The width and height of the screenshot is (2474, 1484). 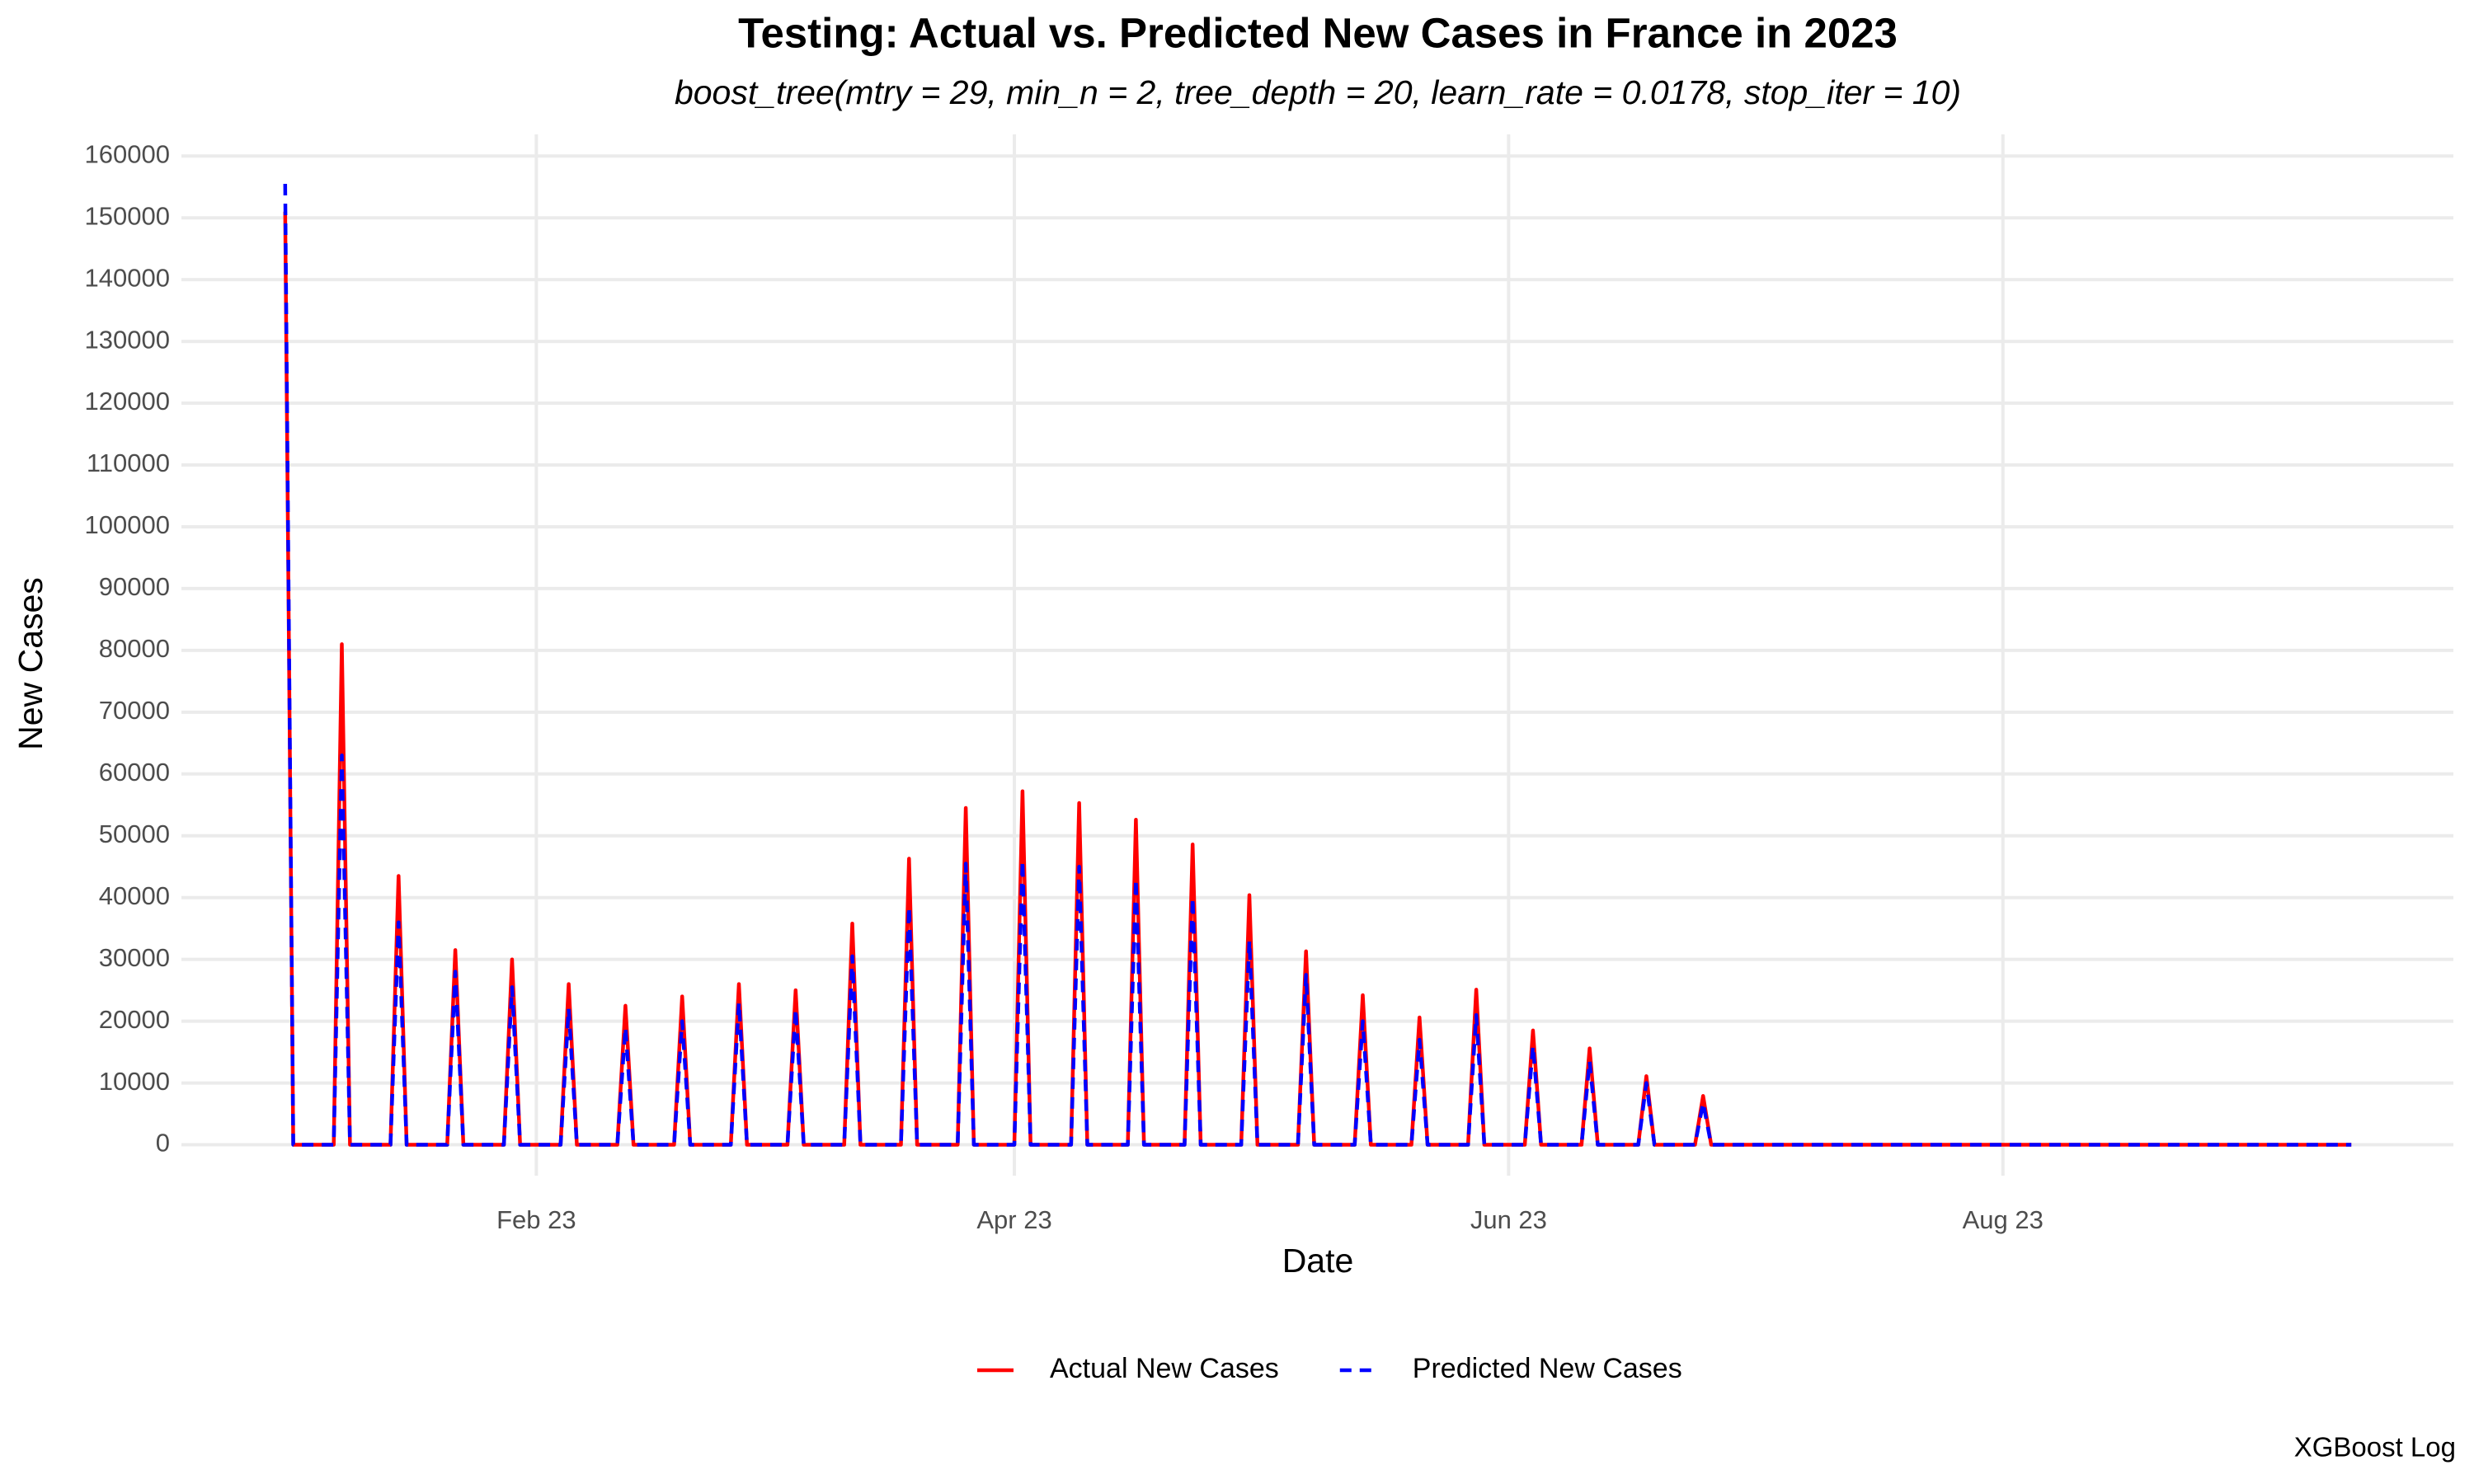 I want to click on y-tick-label: 20000, so click(x=134, y=1019).